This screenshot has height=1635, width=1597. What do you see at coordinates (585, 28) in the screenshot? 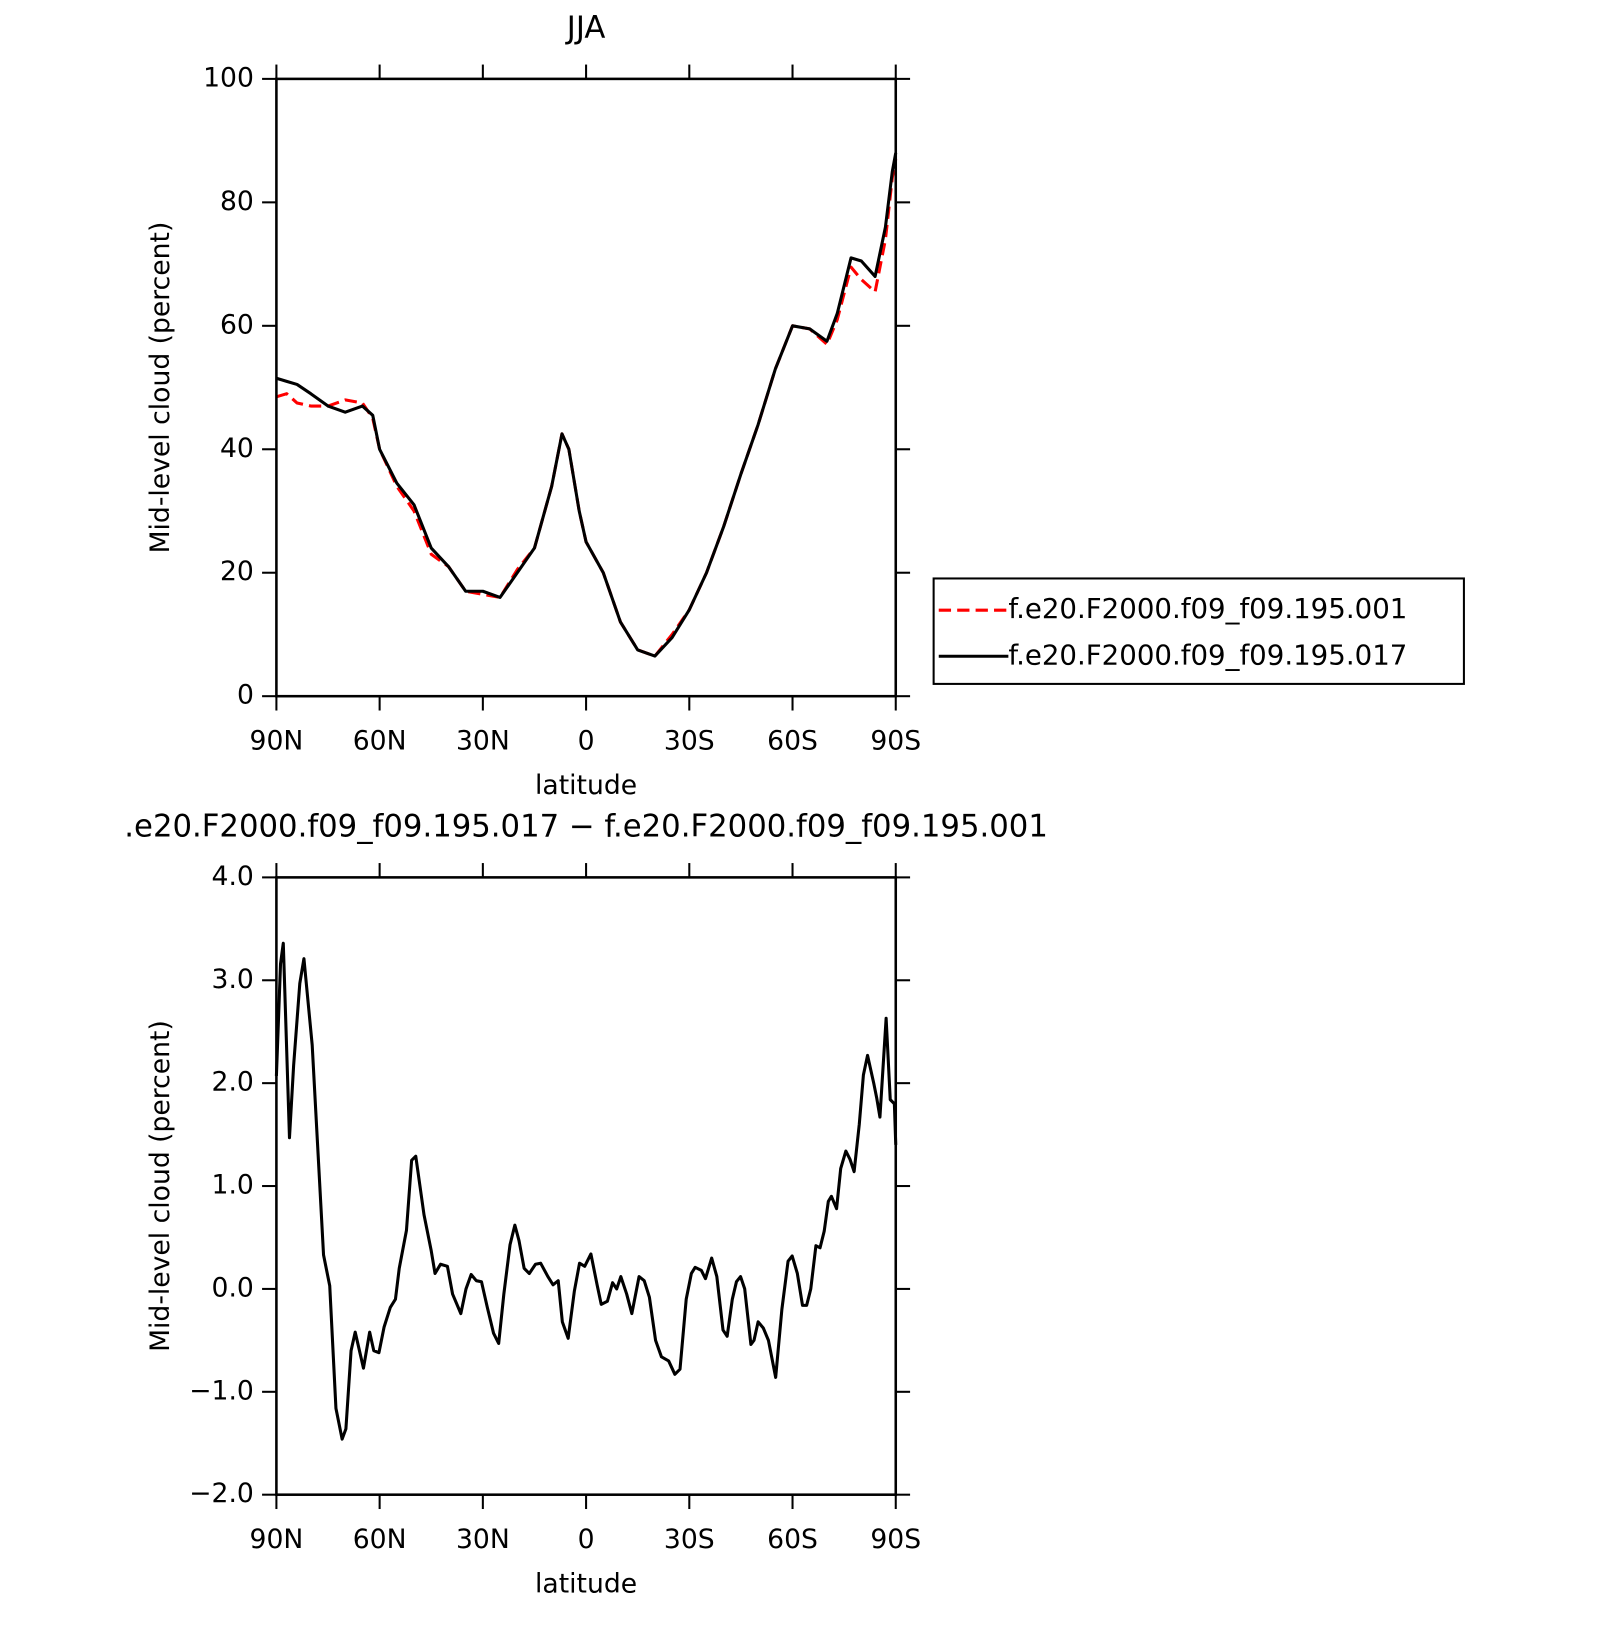
I see `chart-title: JJA` at bounding box center [585, 28].